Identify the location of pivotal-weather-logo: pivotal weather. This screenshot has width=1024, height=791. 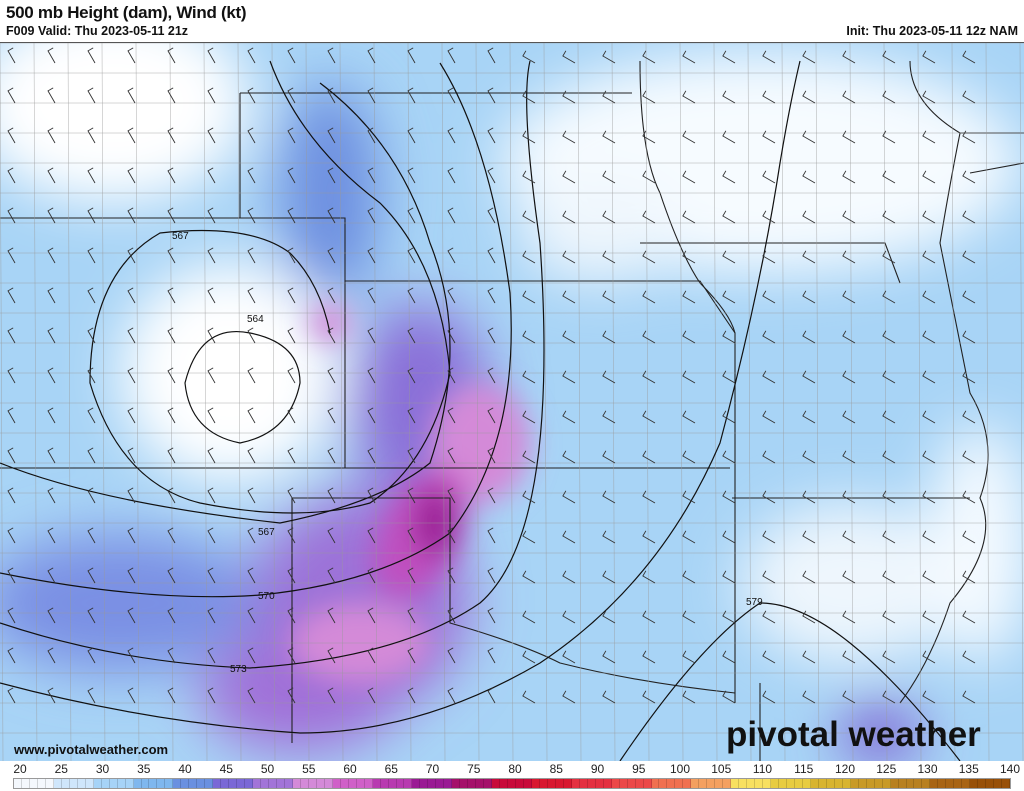
(853, 734).